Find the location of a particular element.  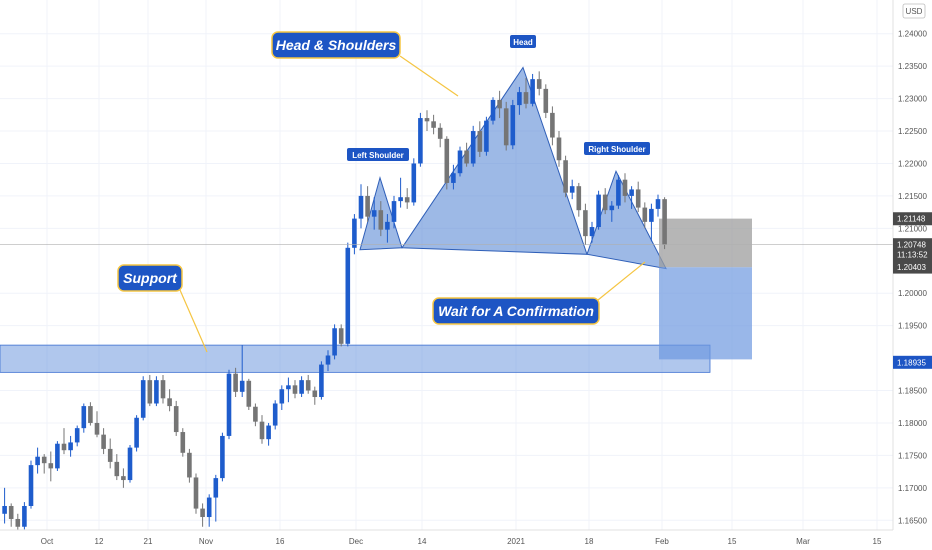

head-shoulders-callout: Head & Shoulders is located at coordinates (336, 45).